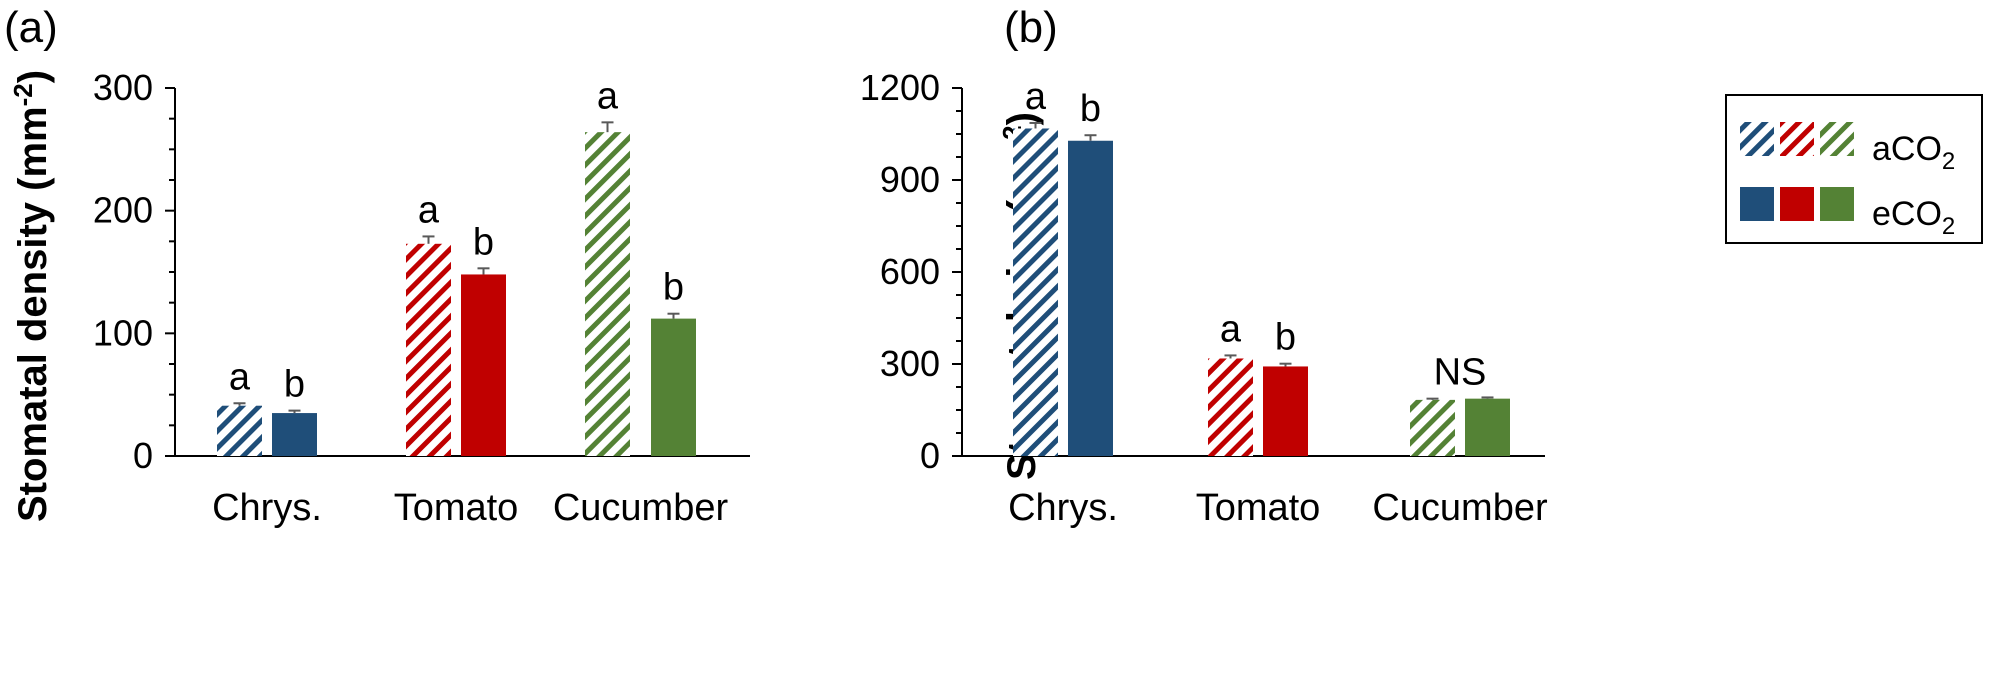  I want to click on sig-label-a-chrys-eco2: b, so click(294, 385).